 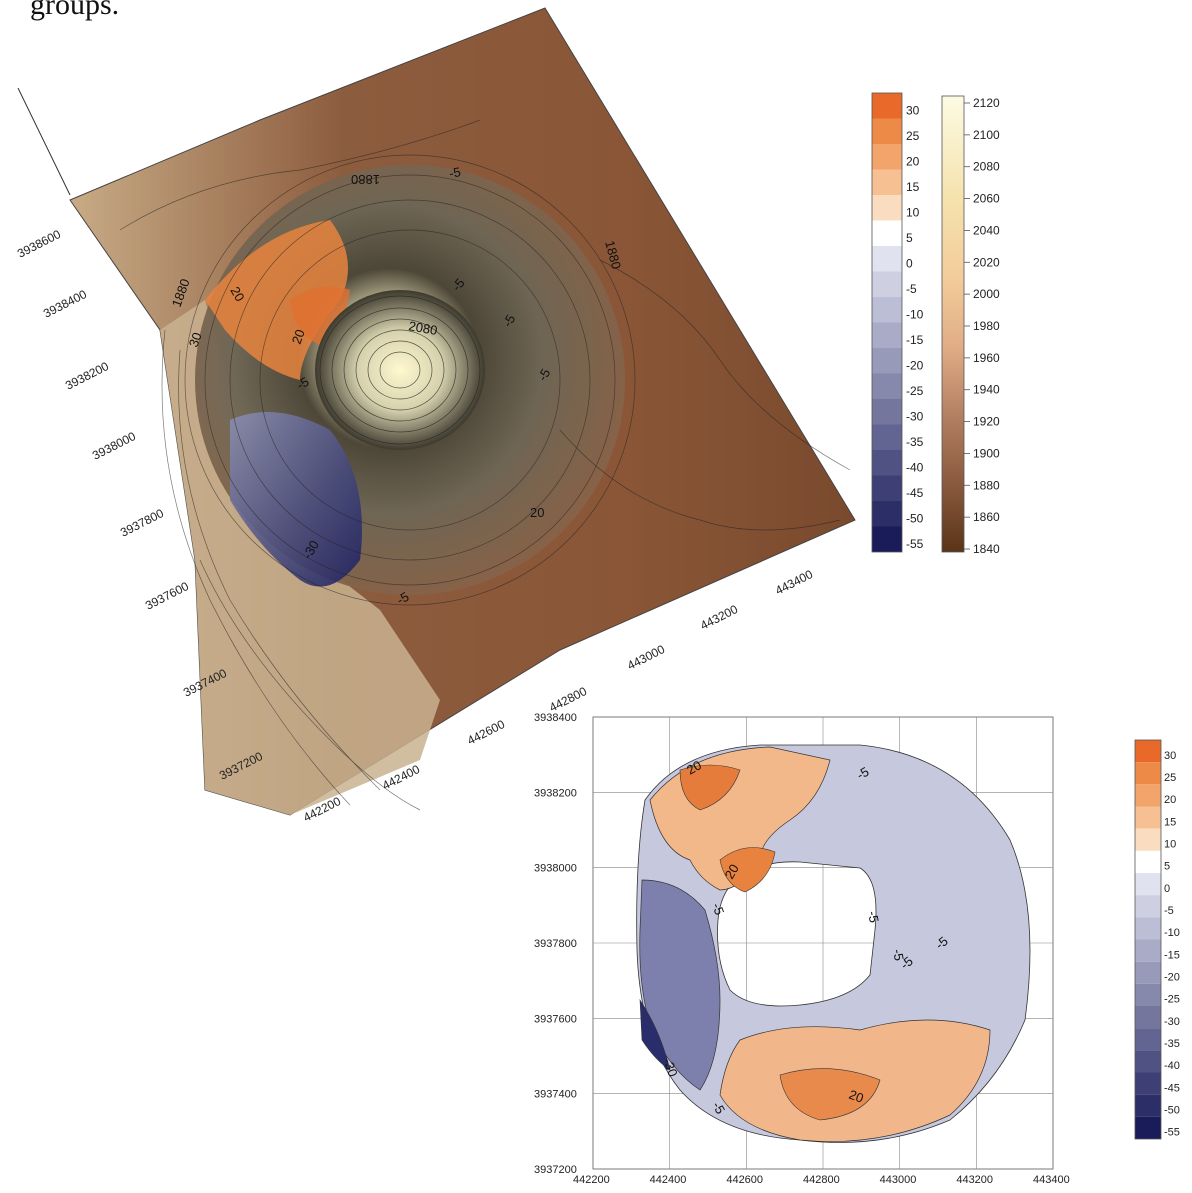 What do you see at coordinates (915, 544) in the screenshot?
I see `anomaly-legend-label: -55` at bounding box center [915, 544].